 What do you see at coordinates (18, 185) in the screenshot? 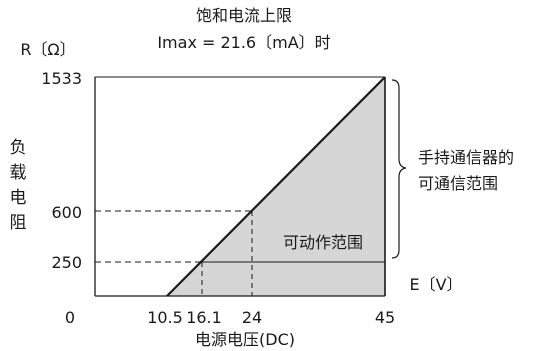
I see `y-axis-label: 负 载 电 阻` at bounding box center [18, 185].